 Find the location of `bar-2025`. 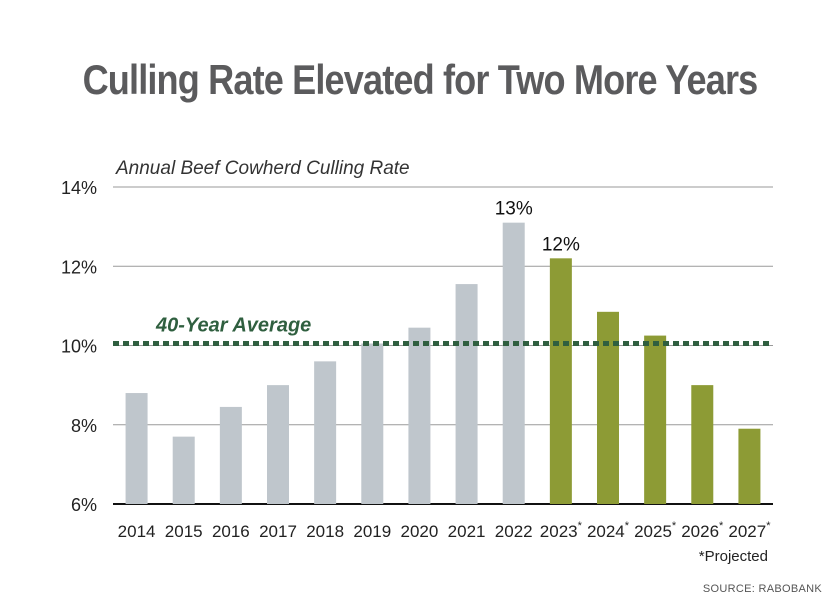

bar-2025 is located at coordinates (655, 419).